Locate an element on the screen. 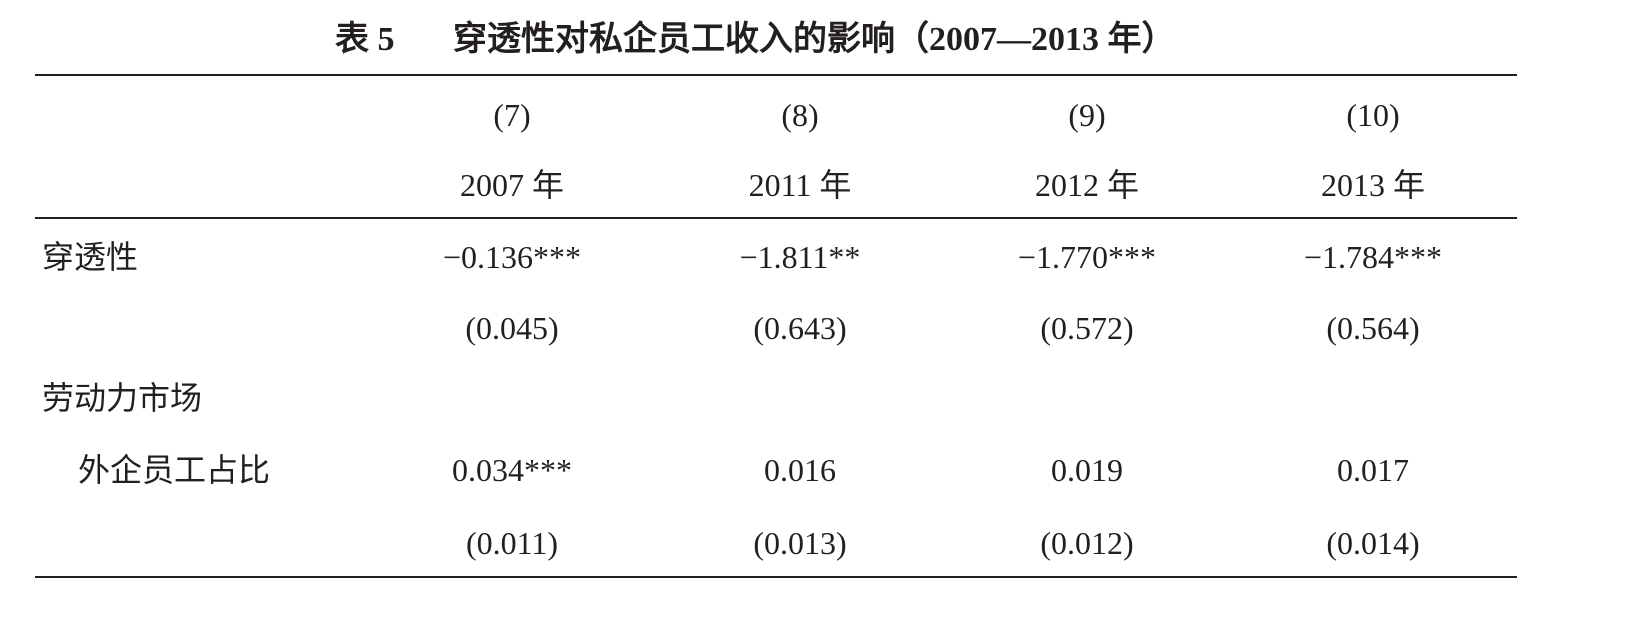  cell: (0.643) is located at coordinates (800, 328).